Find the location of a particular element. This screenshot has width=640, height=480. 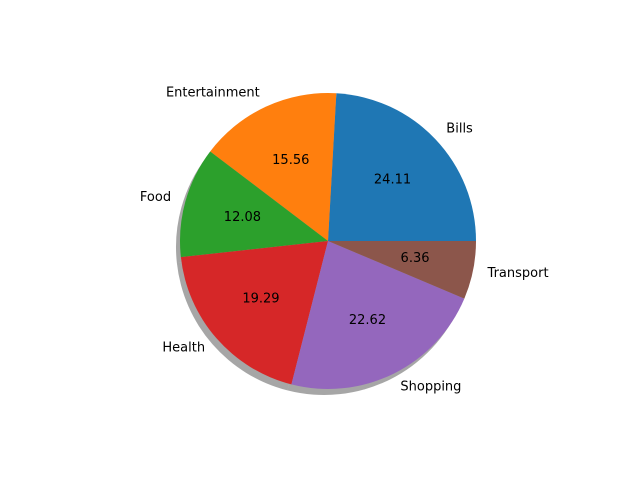

slice-value-entertainment: 15.56 is located at coordinates (290, 160).